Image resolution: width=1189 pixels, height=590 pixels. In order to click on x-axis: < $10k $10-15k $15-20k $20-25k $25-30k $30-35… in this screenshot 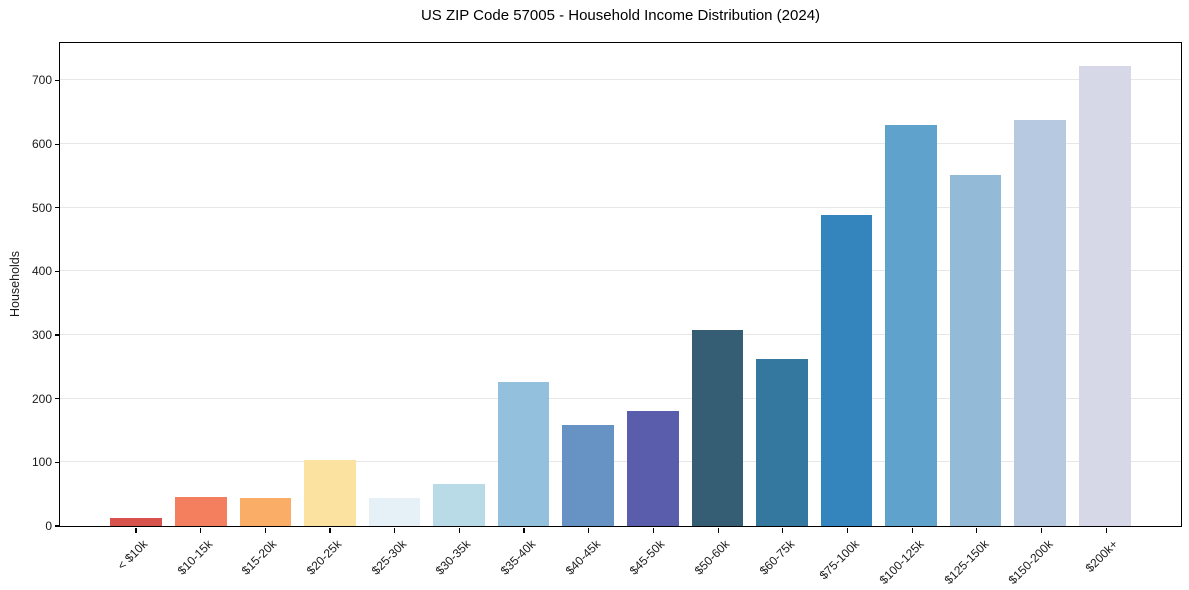, I will do `click(620, 558)`.